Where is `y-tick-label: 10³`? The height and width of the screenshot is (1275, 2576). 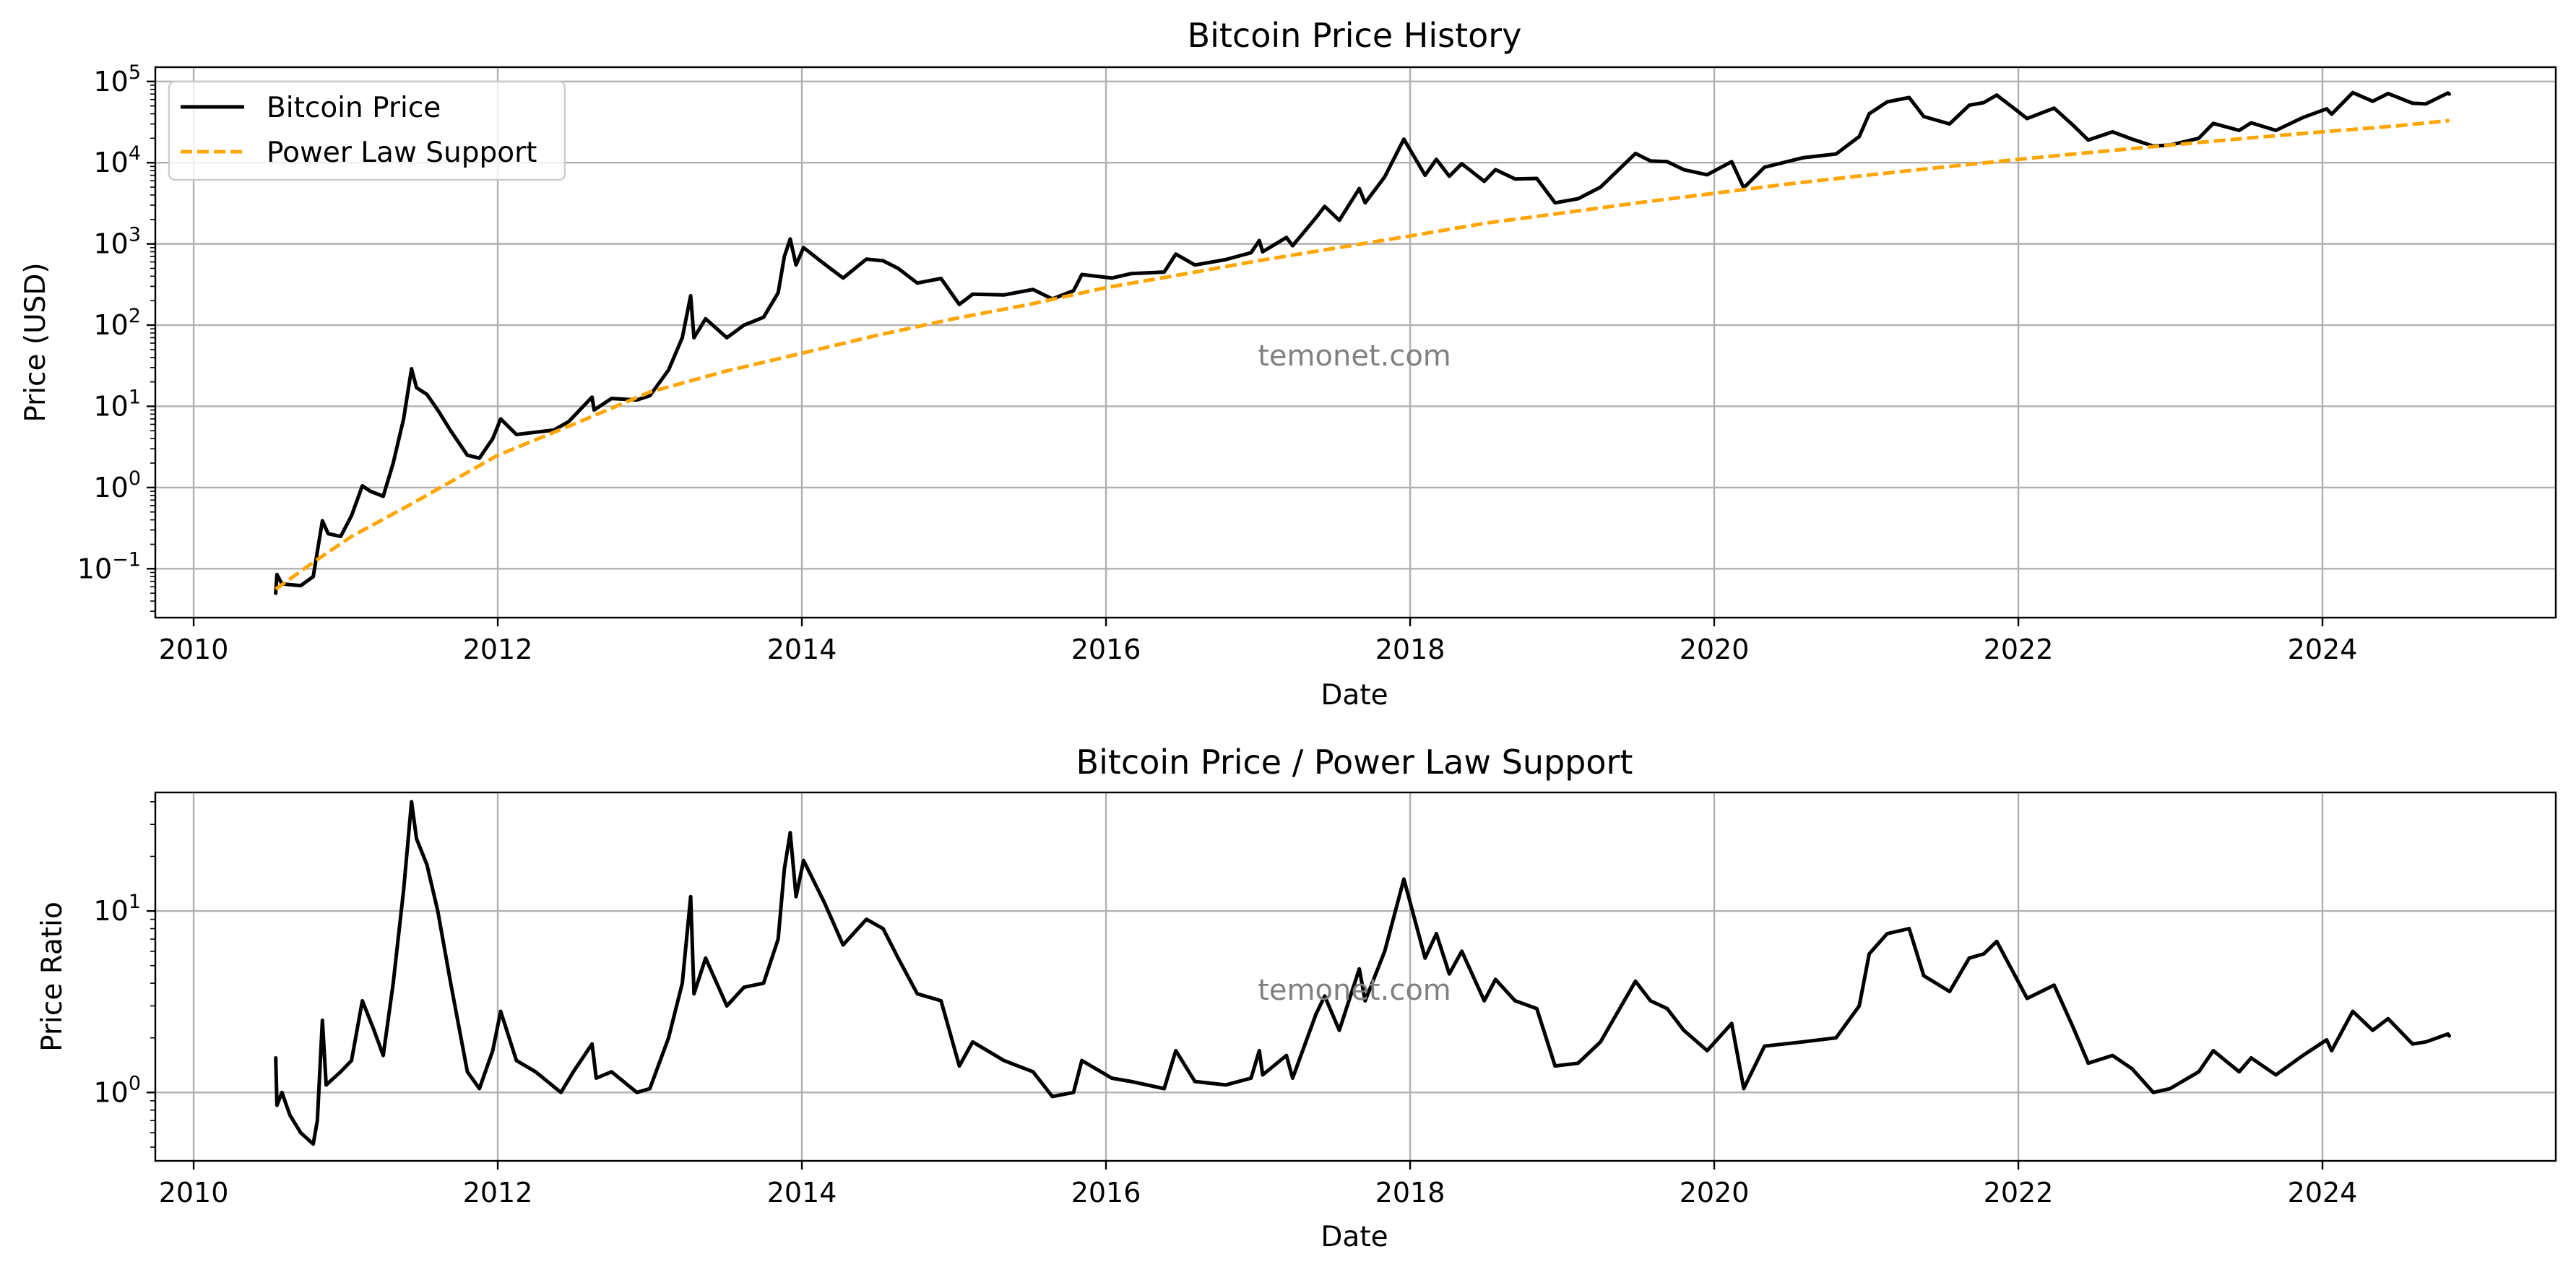 y-tick-label: 10³ is located at coordinates (117, 242).